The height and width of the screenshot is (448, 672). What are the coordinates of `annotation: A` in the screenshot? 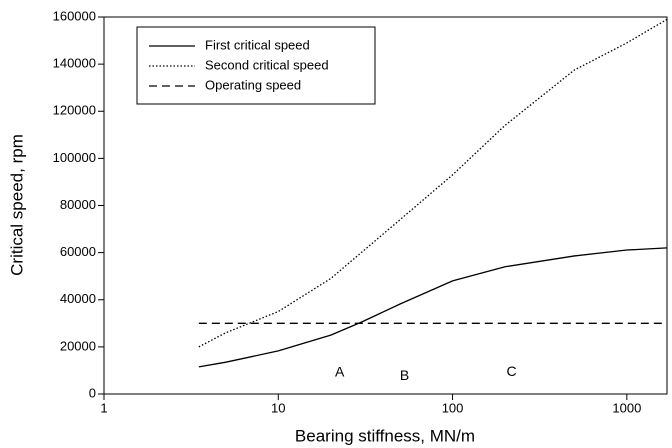 It's located at (340, 371).